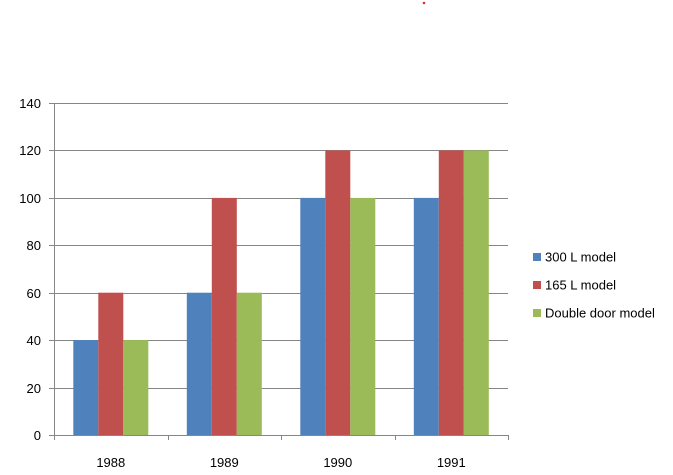 The width and height of the screenshot is (673, 475). What do you see at coordinates (580, 257) in the screenshot?
I see `legend-label: 300 L model` at bounding box center [580, 257].